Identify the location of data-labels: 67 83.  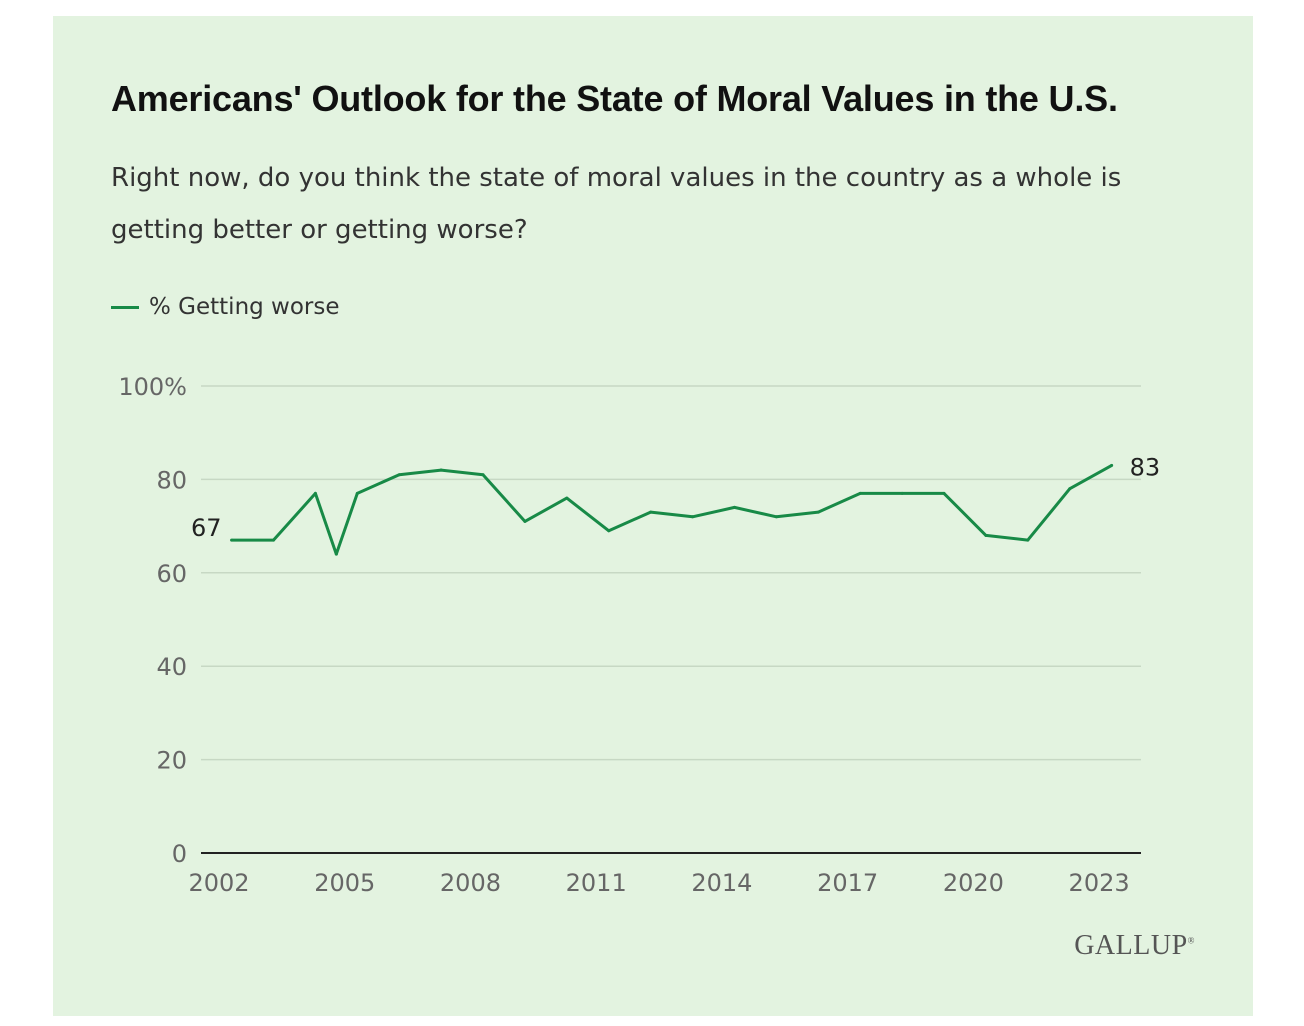
(675, 497).